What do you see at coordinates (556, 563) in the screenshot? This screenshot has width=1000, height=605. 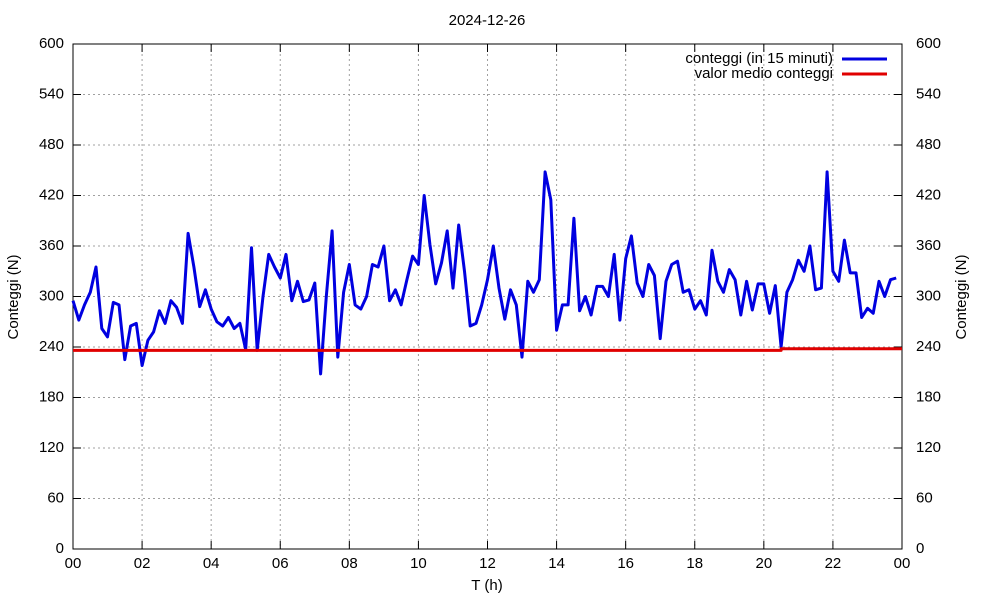 I see `x-tick-label: 14` at bounding box center [556, 563].